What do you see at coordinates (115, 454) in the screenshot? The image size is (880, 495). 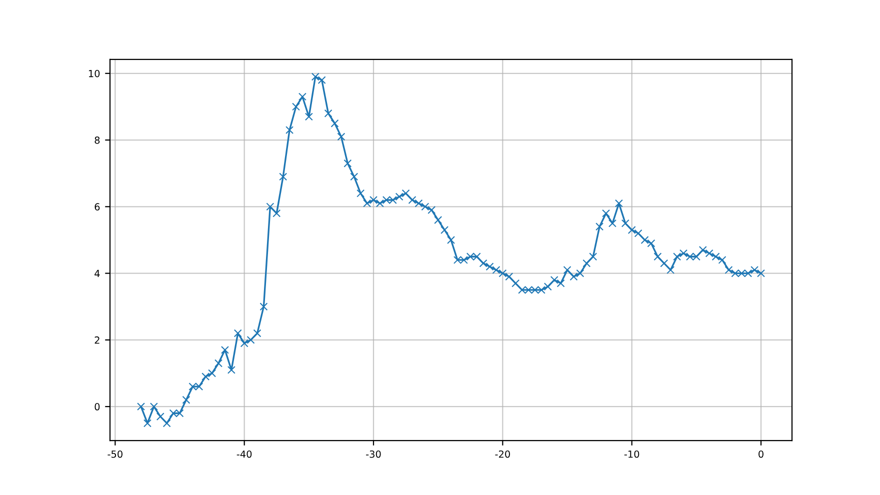 I see `x-tick-label: -50` at bounding box center [115, 454].